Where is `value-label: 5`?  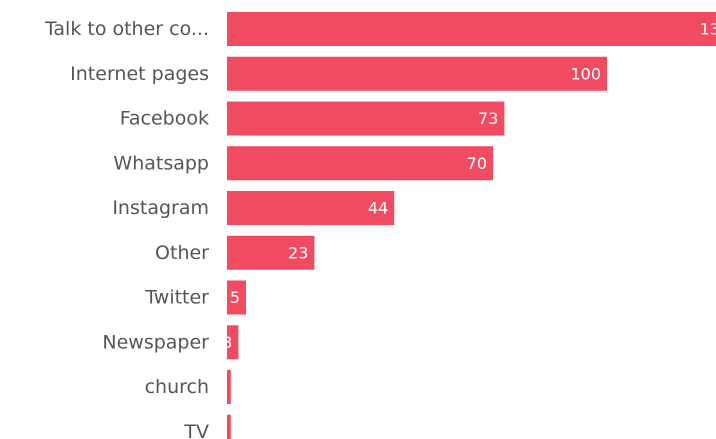
value-label: 5 is located at coordinates (235, 297).